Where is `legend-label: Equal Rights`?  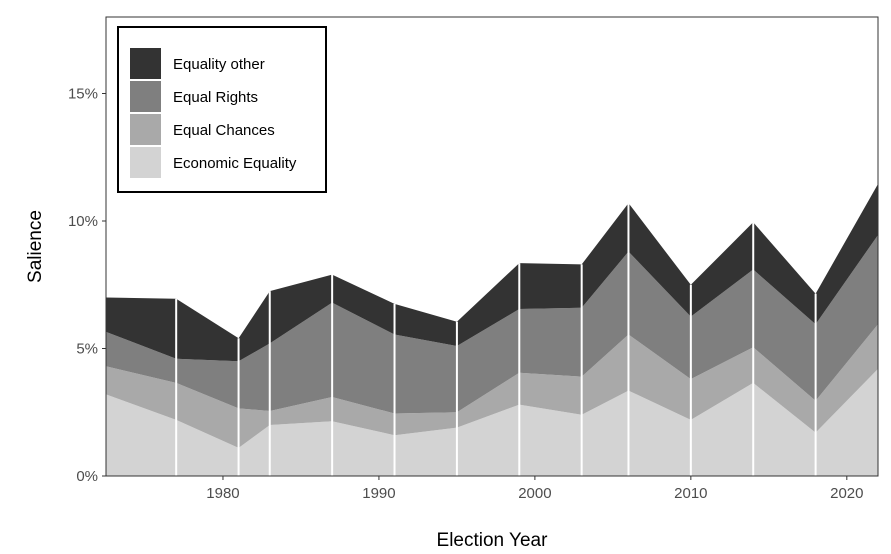 legend-label: Equal Rights is located at coordinates (215, 97).